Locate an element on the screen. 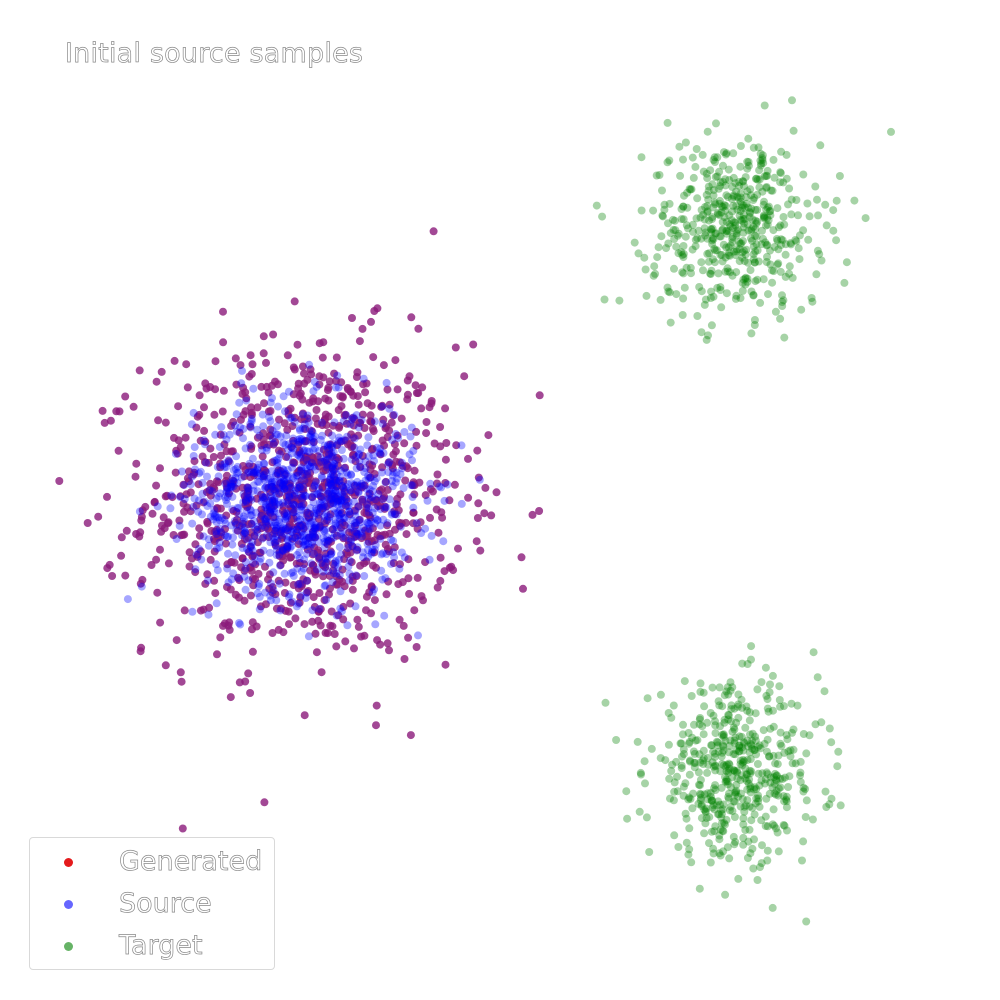 The height and width of the screenshot is (1000, 1000). legend-item-source: Source is located at coordinates (152, 904).